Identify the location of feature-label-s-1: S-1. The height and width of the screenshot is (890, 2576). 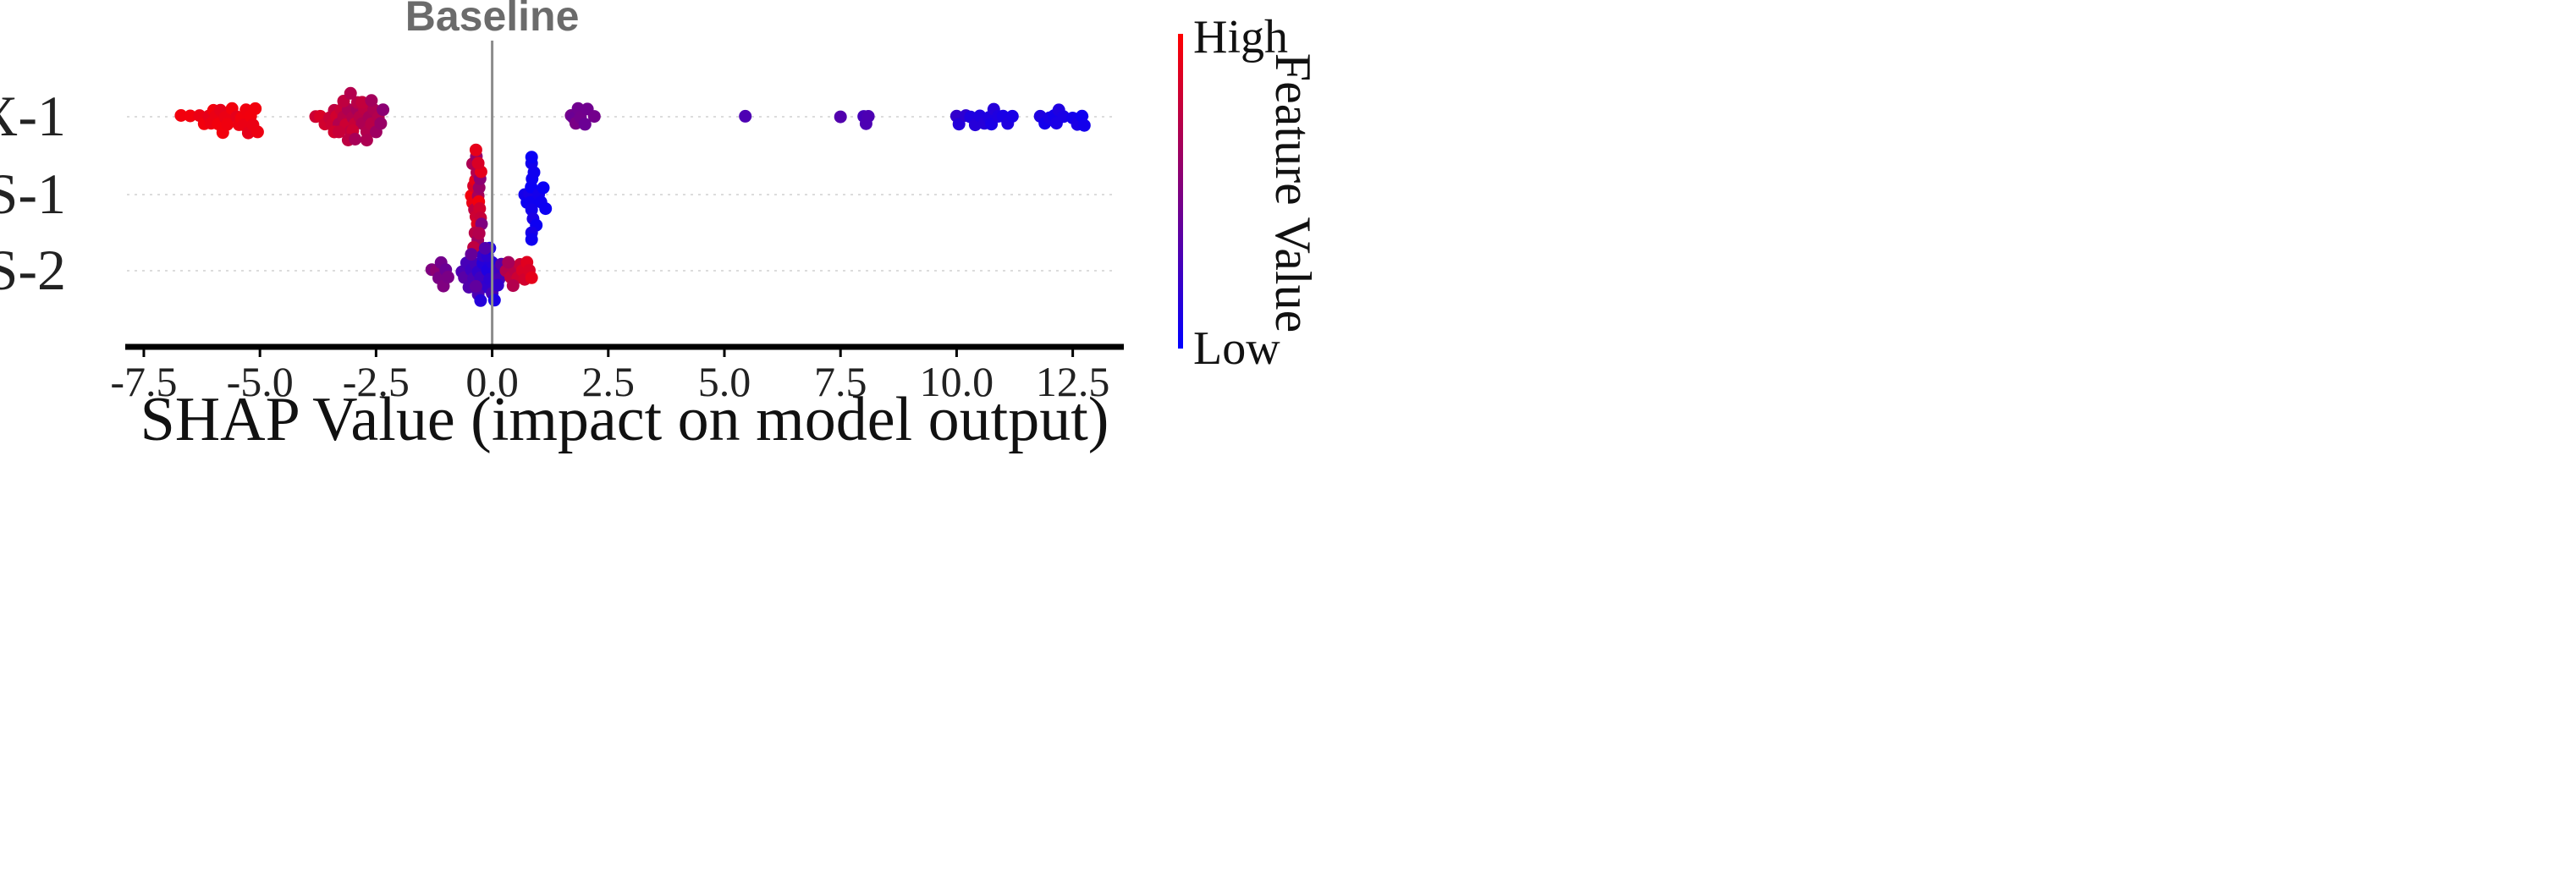
(33, 194).